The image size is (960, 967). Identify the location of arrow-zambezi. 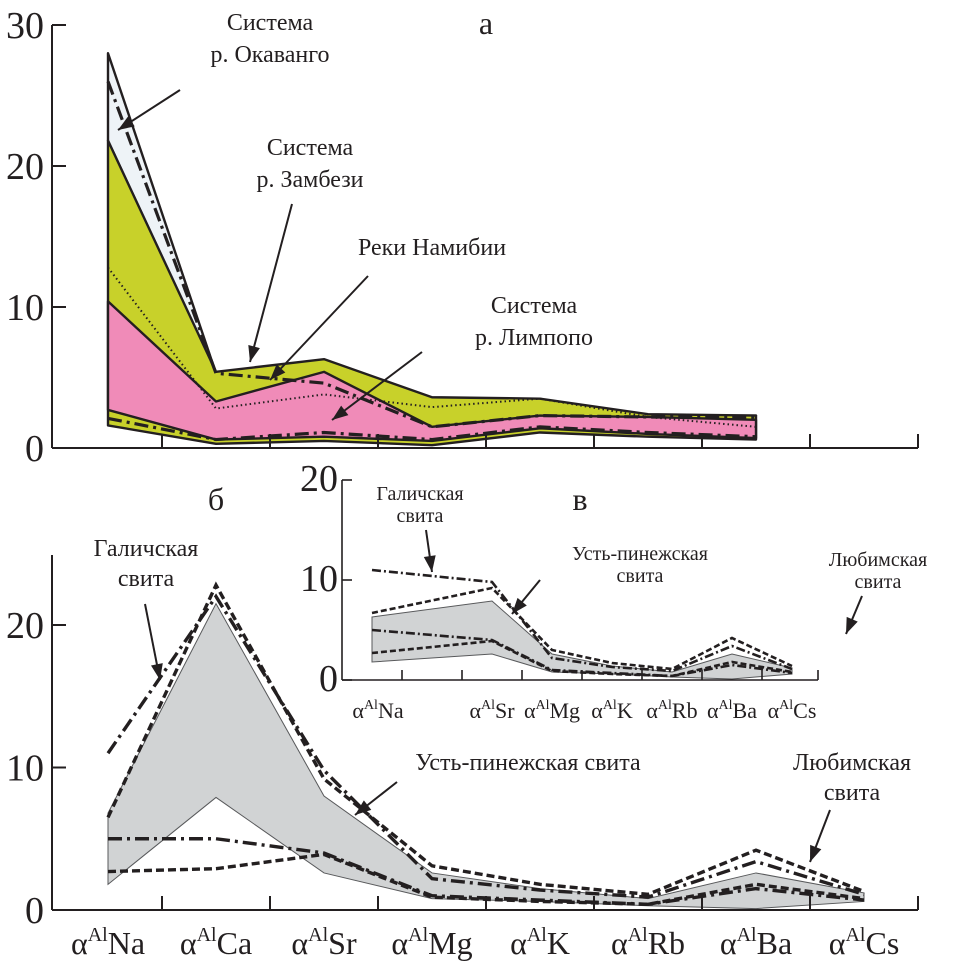
(270, 283).